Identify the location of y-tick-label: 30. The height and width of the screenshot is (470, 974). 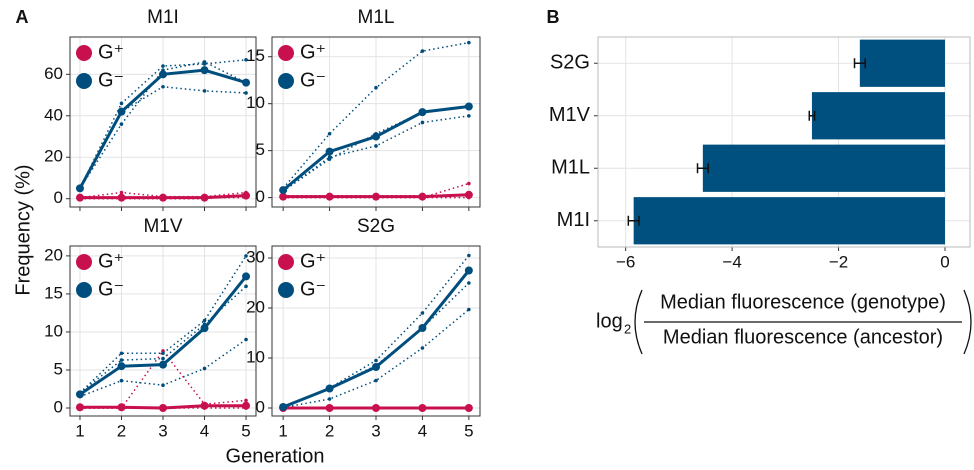
(255, 256).